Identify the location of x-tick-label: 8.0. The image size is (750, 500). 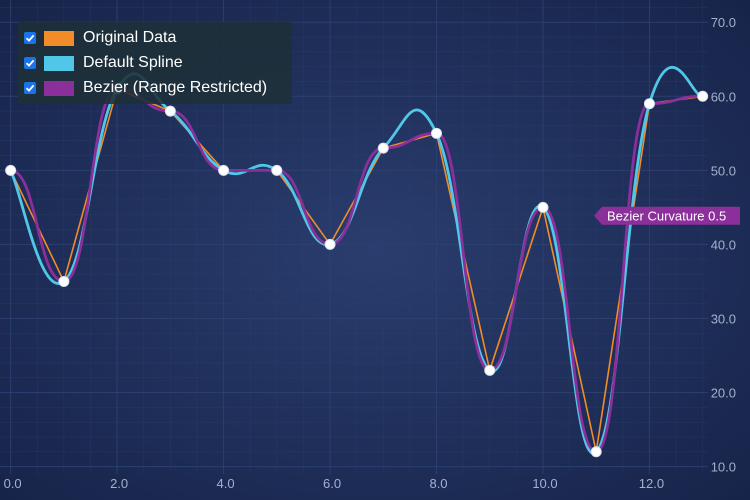
(438, 483).